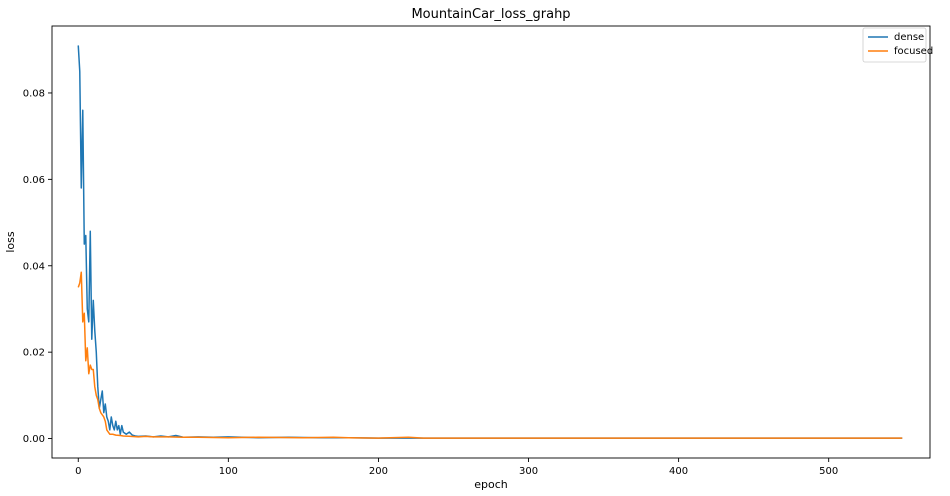 This screenshot has height=496, width=950. I want to click on legend: dense focused, so click(897, 45).